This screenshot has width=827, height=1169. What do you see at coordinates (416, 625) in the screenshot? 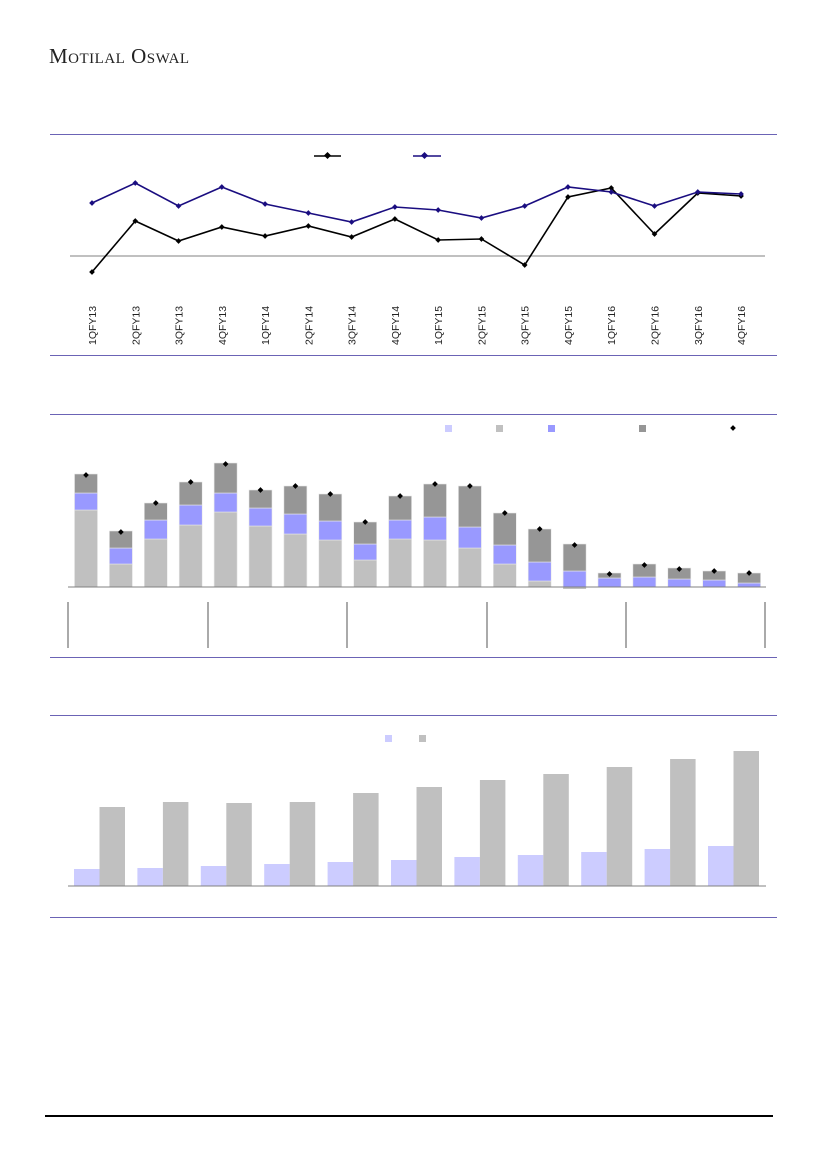
I see `period-table` at bounding box center [416, 625].